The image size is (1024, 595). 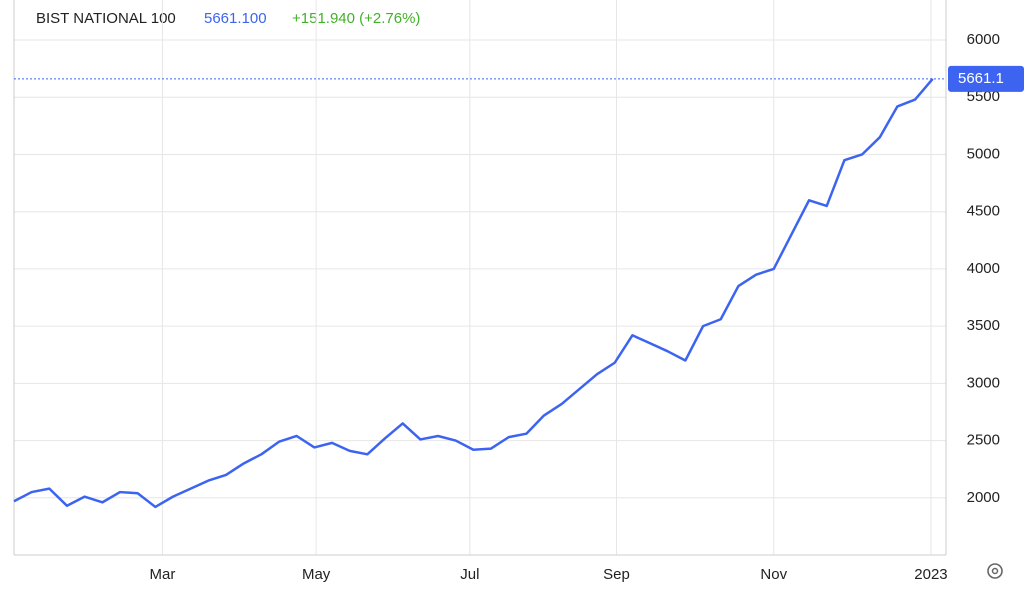 I want to click on x-tick-label: 2023, so click(x=930, y=574).